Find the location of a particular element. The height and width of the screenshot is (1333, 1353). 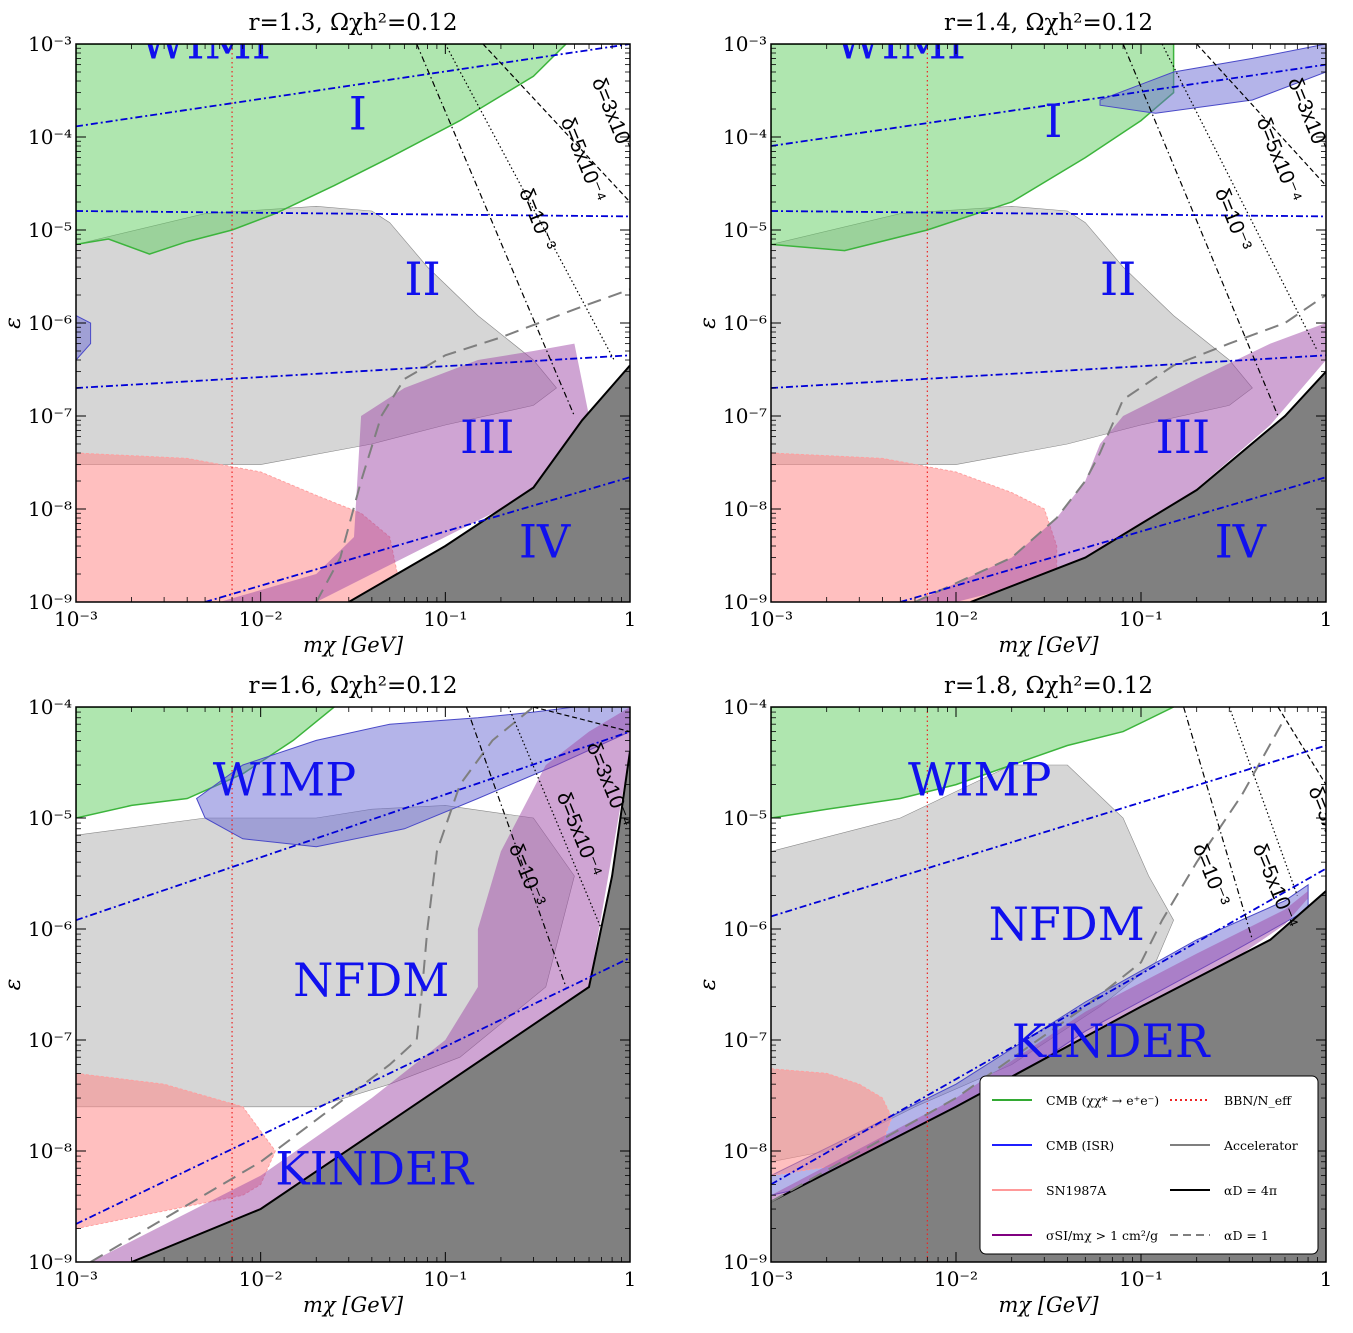

legend-label: CMB (ISR) is located at coordinates (1080, 1145).